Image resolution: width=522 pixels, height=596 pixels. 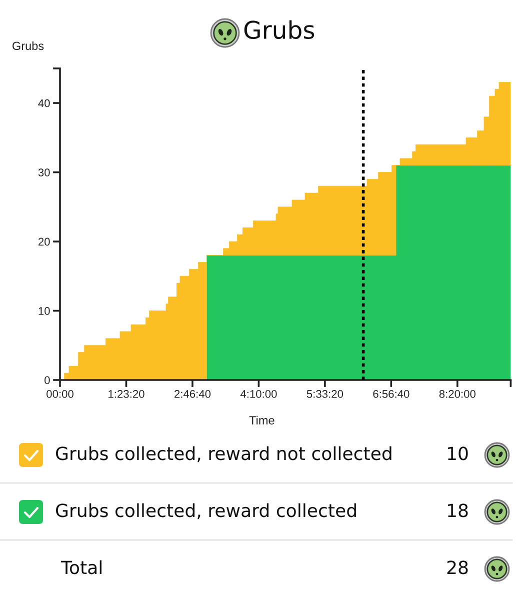 I want to click on x-tick-label: 1:23:20, so click(x=126, y=394).